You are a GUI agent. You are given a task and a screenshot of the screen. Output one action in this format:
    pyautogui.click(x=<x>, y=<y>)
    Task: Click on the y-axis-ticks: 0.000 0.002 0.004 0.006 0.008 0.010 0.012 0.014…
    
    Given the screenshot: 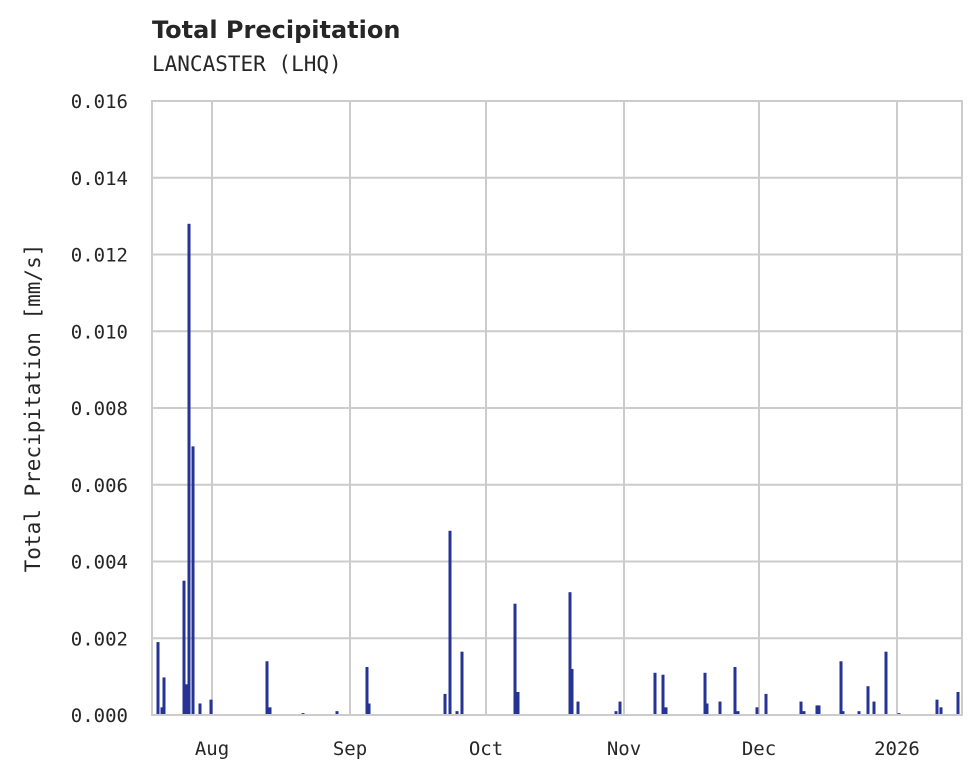 What is the action you would take?
    pyautogui.click(x=99, y=409)
    